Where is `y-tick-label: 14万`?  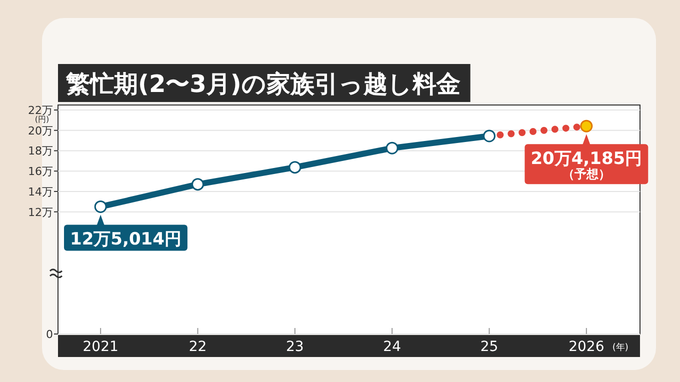 y-tick-label: 14万 is located at coordinates (40, 191).